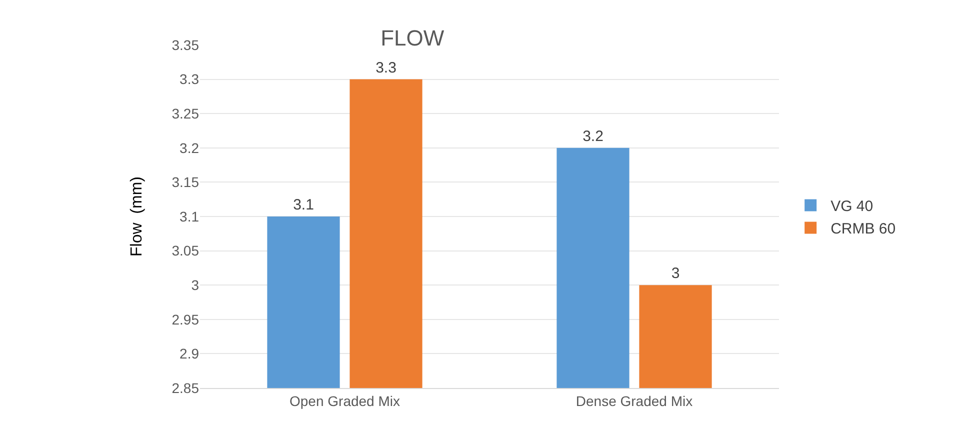  What do you see at coordinates (675, 273) in the screenshot?
I see `data-label: 3` at bounding box center [675, 273].